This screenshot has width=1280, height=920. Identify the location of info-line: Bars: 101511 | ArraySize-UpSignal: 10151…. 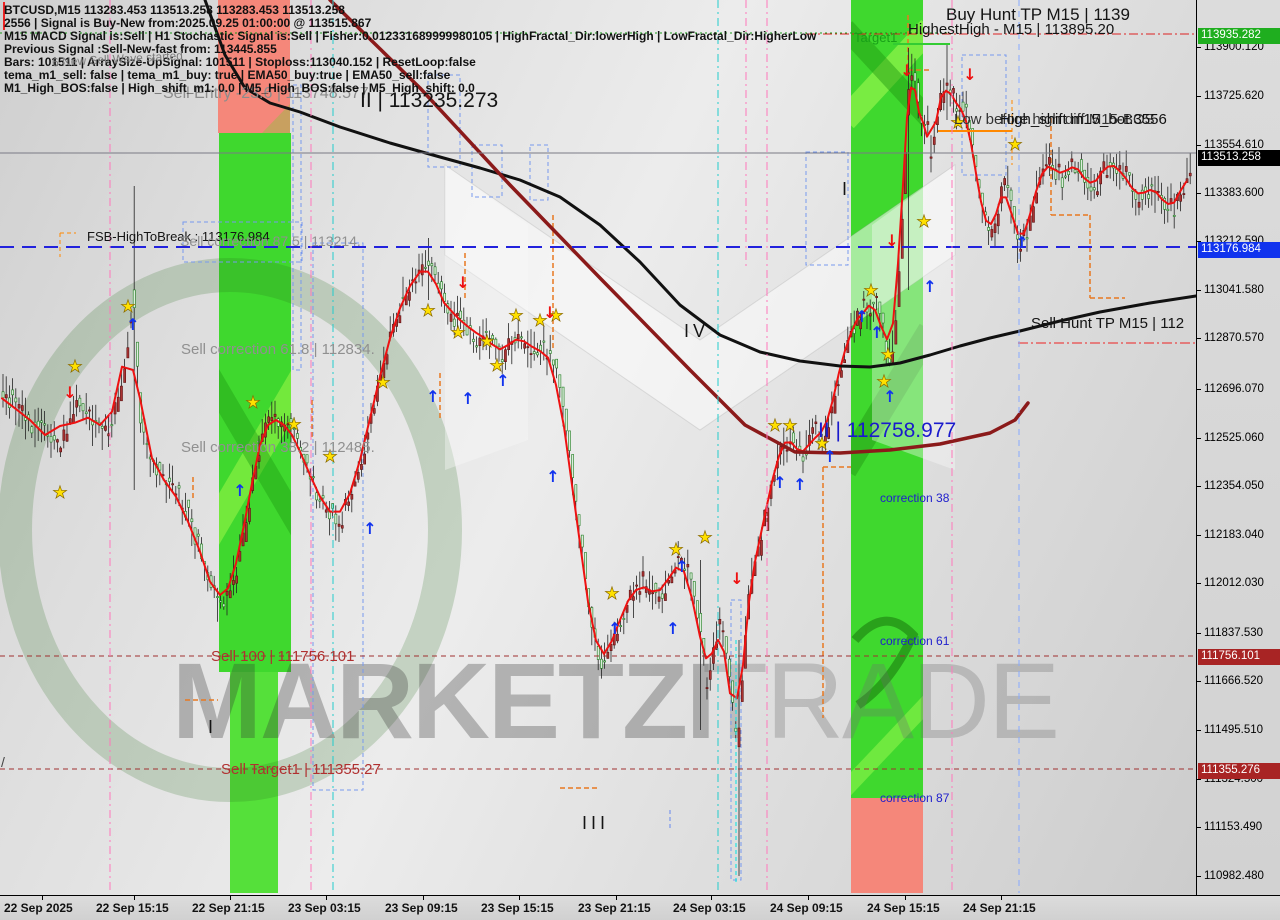
(240, 62).